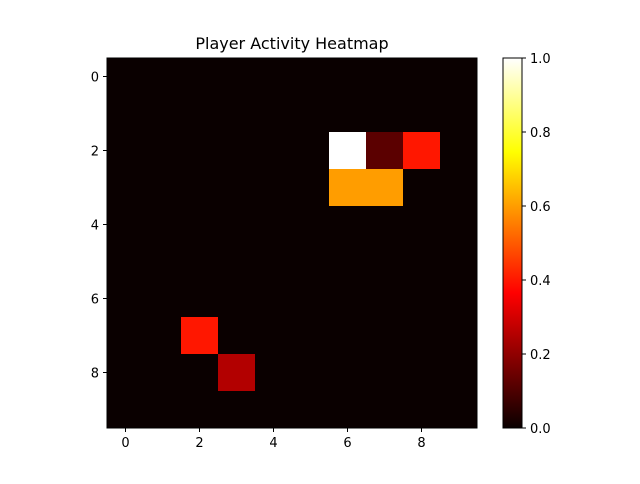 The image size is (640, 484). Describe the element at coordinates (199, 443) in the screenshot. I see `x-tick-label: 2` at that location.